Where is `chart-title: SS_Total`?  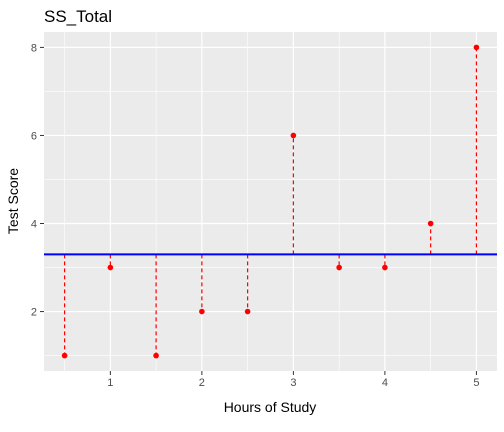 chart-title: SS_Total is located at coordinates (78, 16).